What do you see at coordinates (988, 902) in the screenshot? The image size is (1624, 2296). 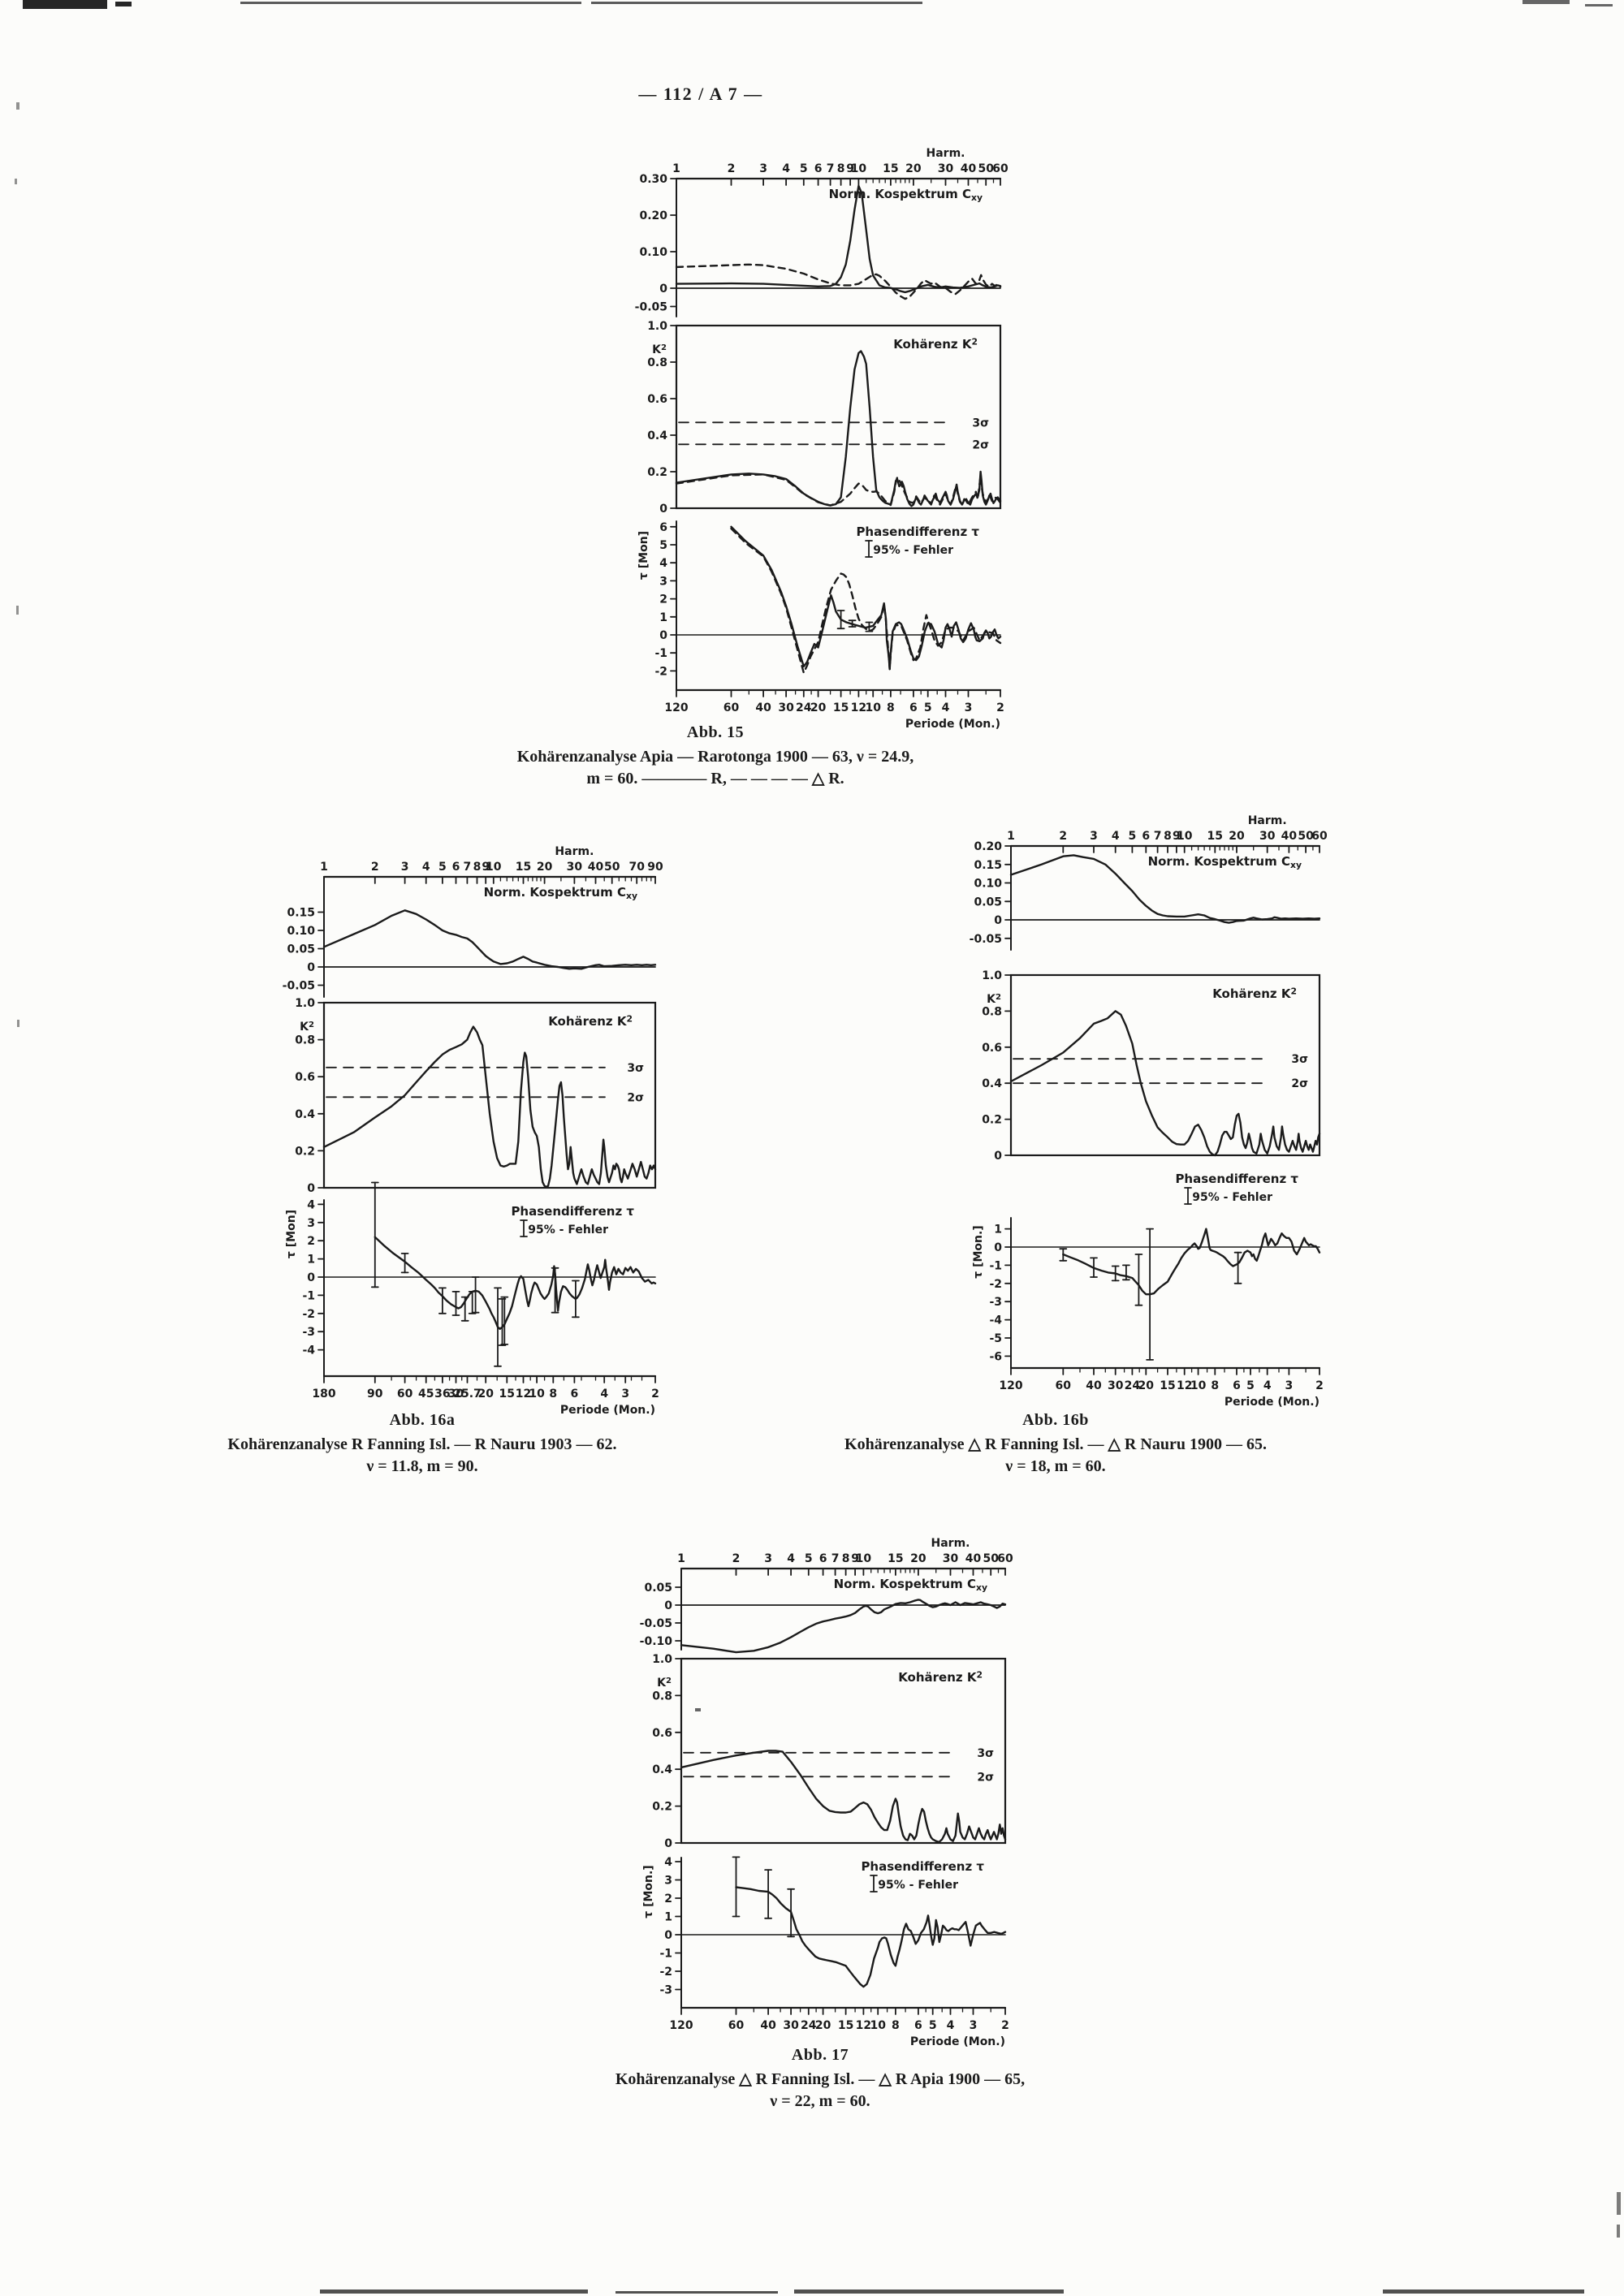 I see `svg-text: 0.05` at bounding box center [988, 902].